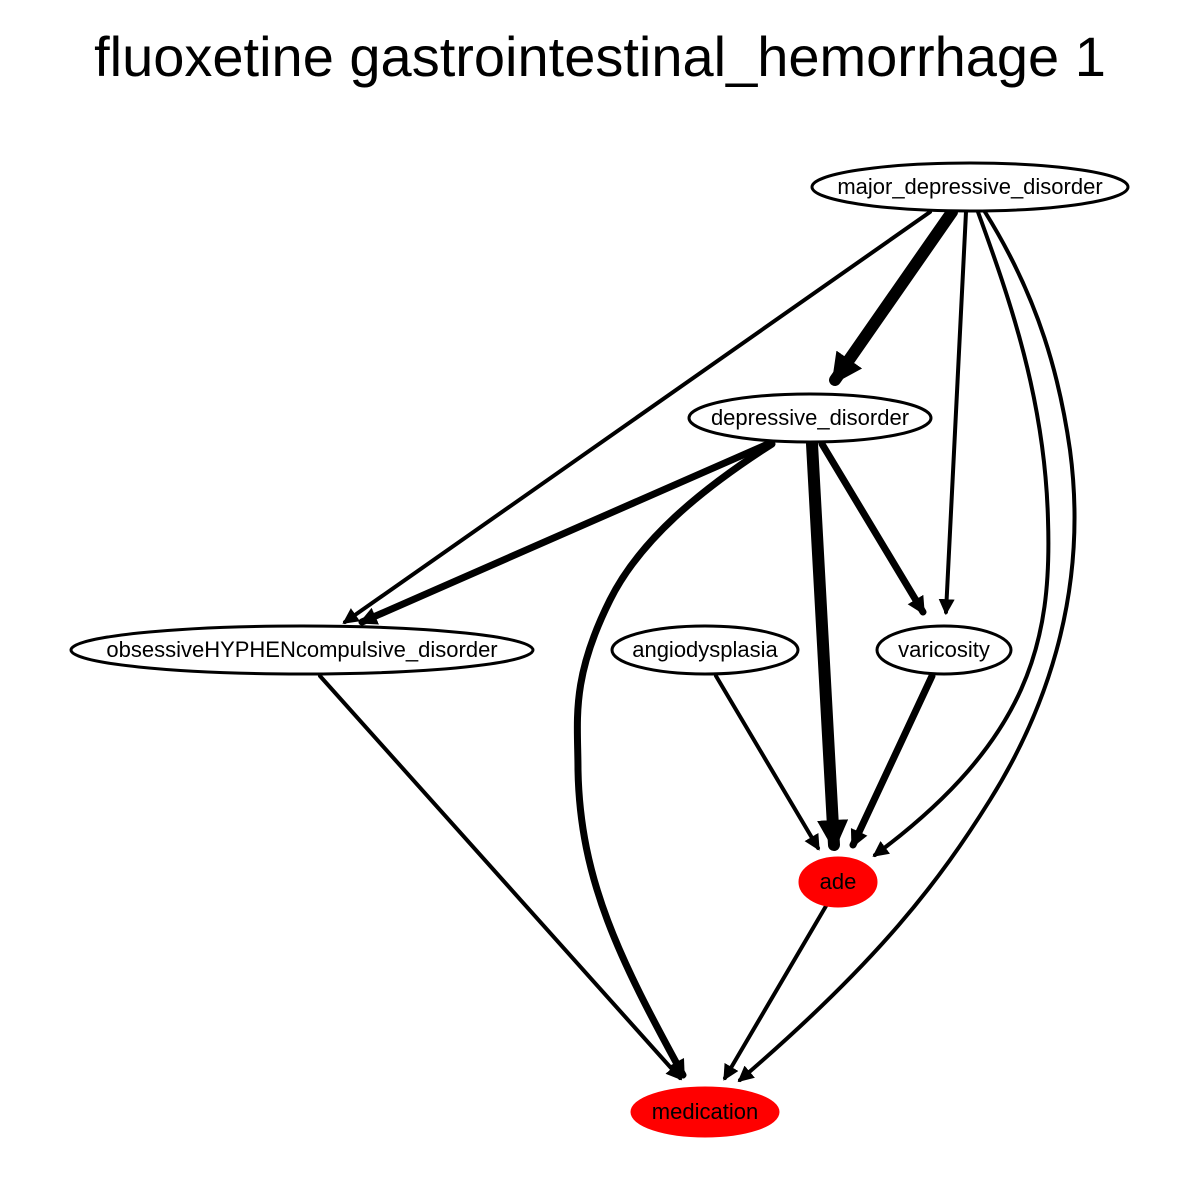 The width and height of the screenshot is (1200, 1200). Describe the element at coordinates (872, 528) in the screenshot. I see `edge-dd-varic` at that location.